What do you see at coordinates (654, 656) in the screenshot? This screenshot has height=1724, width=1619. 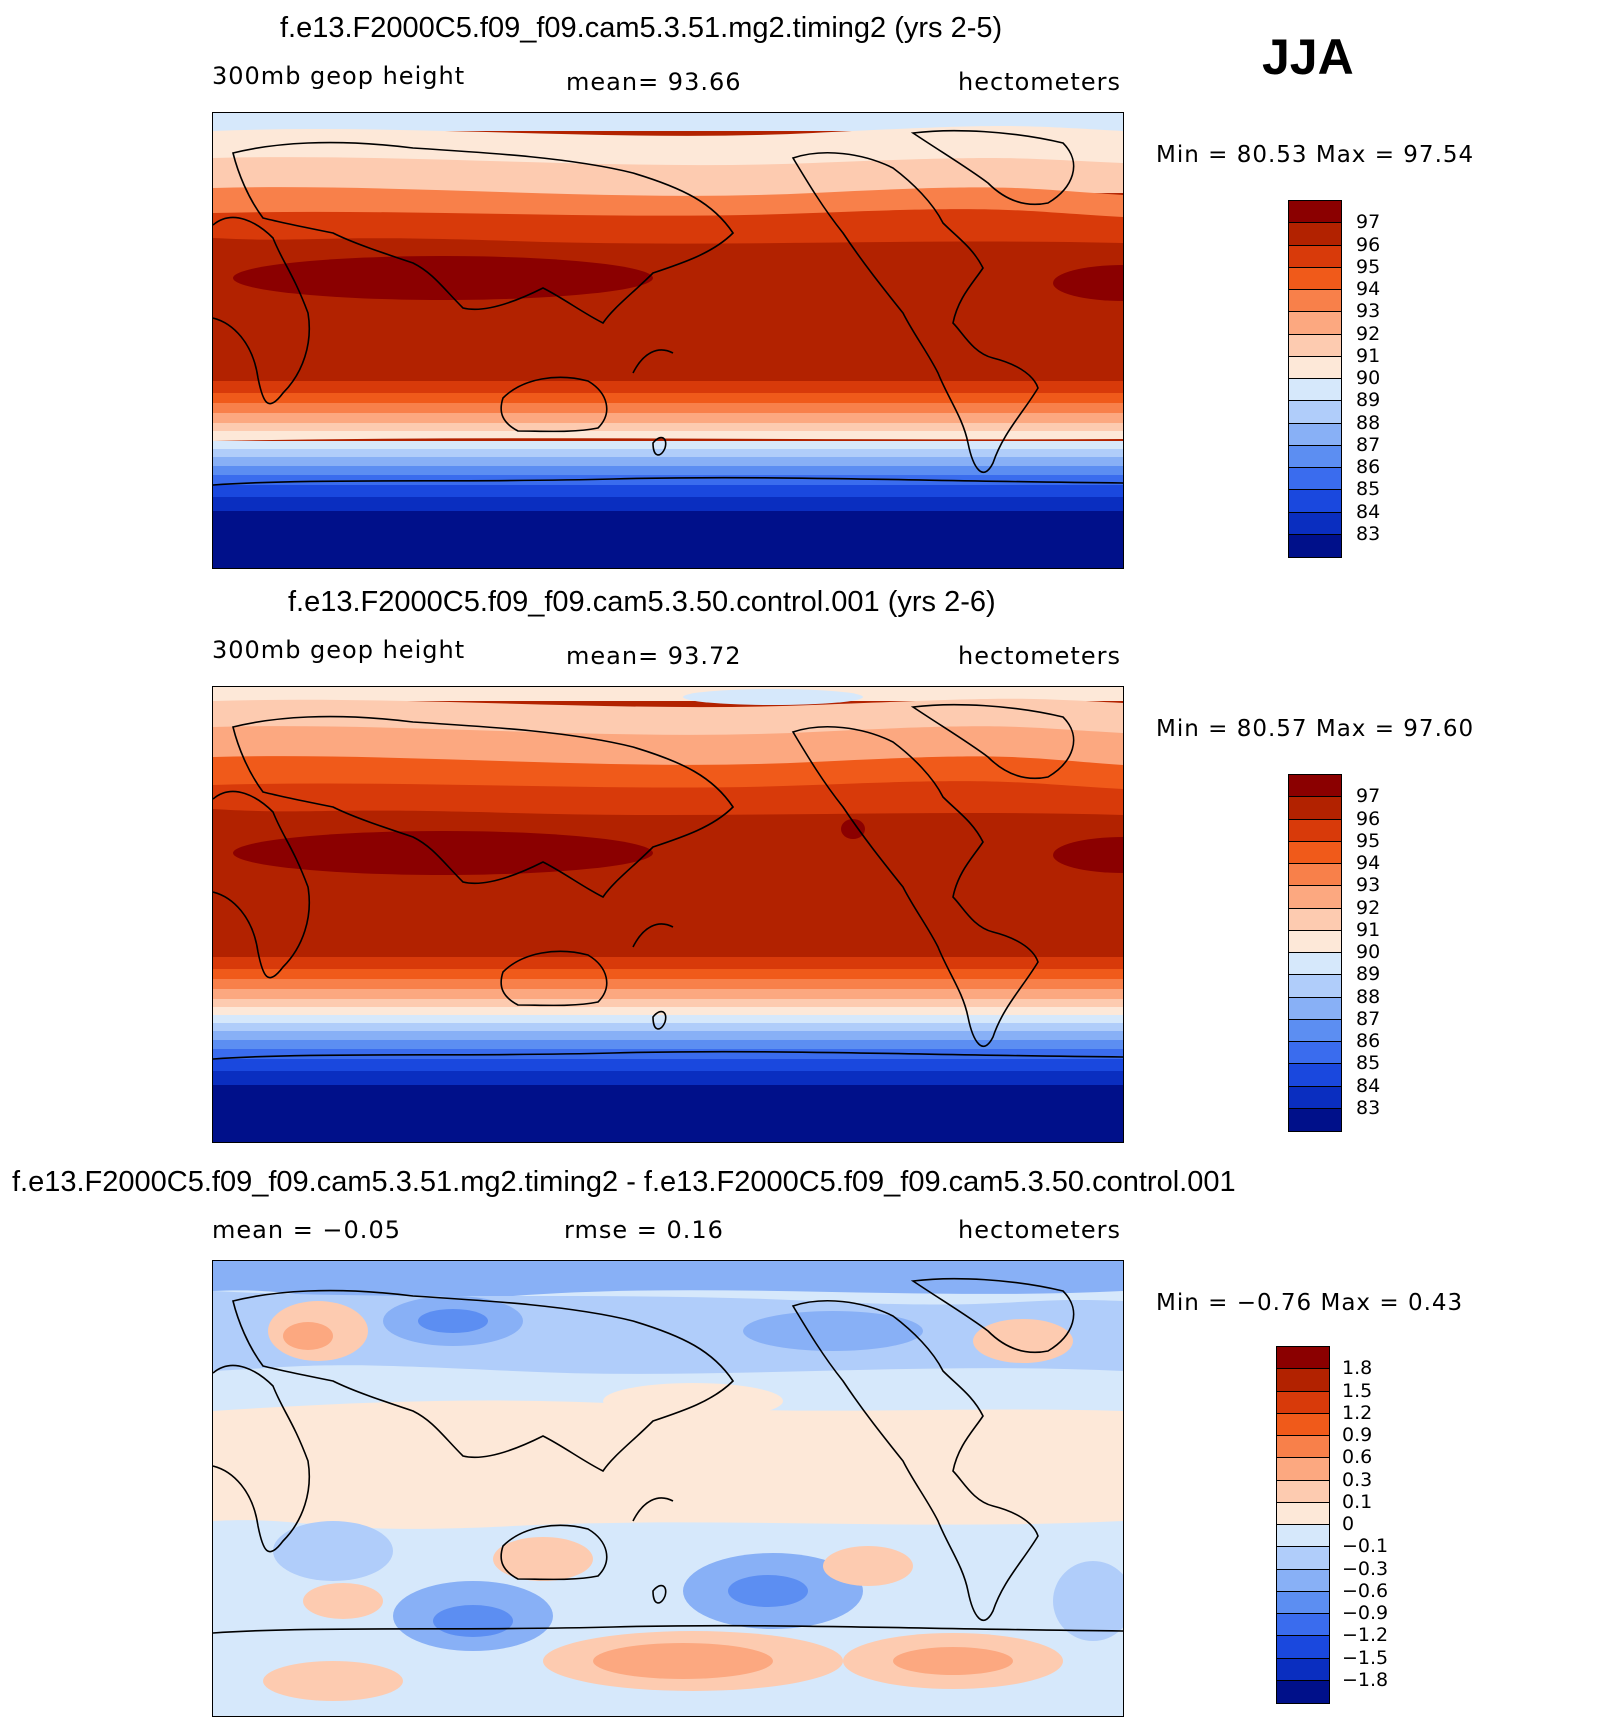 I see `panel-2-mean: mean= 93.72` at bounding box center [654, 656].